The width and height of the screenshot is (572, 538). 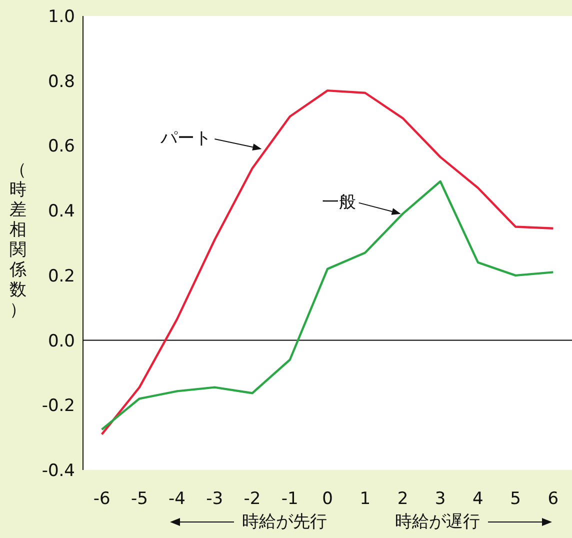 I want to click on annotation: 一般, so click(x=339, y=202).